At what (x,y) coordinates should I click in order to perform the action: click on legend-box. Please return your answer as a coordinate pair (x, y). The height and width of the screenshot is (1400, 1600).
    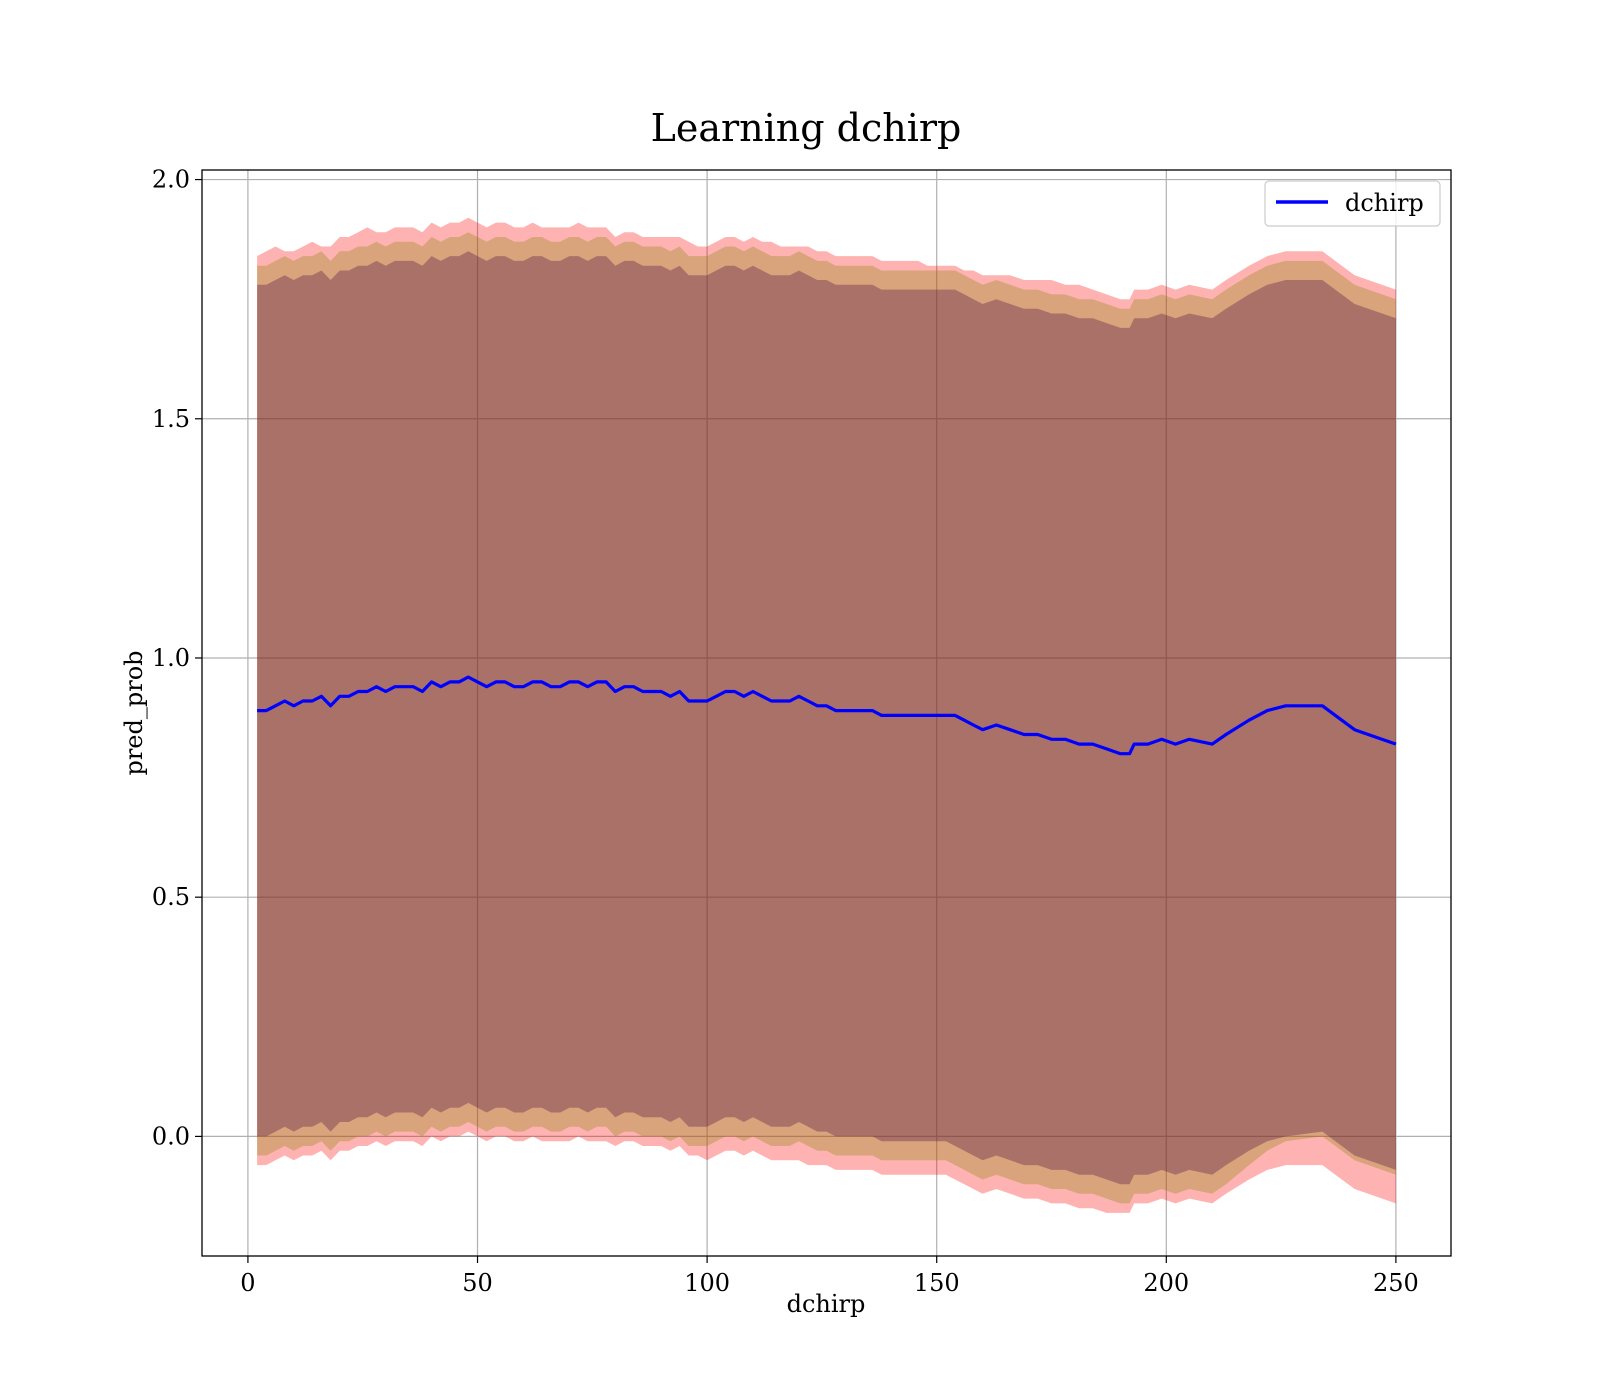
    Looking at the image, I should click on (1352, 203).